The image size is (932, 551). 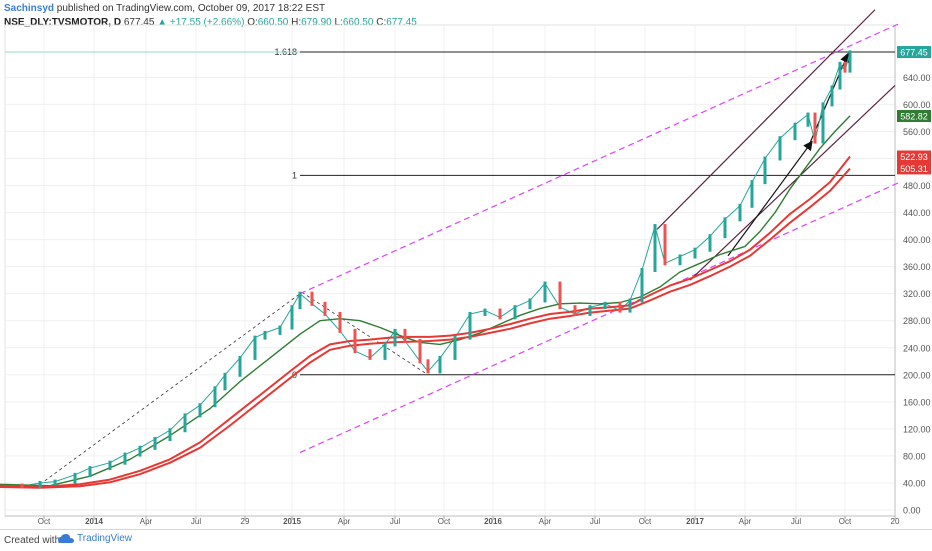 I want to click on y-tick-label: 400.00, so click(x=917, y=240).